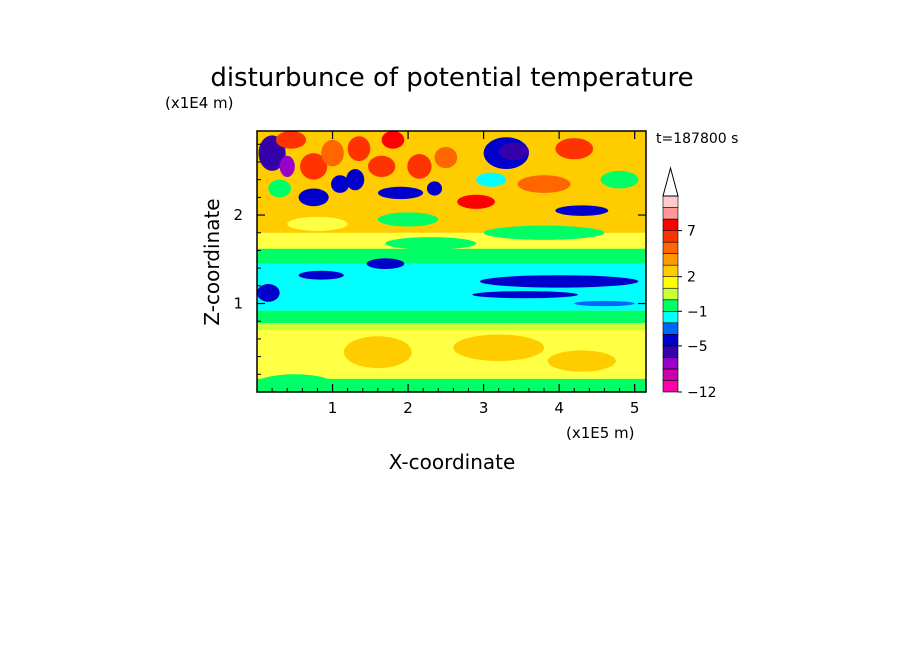  Describe the element at coordinates (199, 103) in the screenshot. I see `y-unit-label: (x1E4 m)` at that location.